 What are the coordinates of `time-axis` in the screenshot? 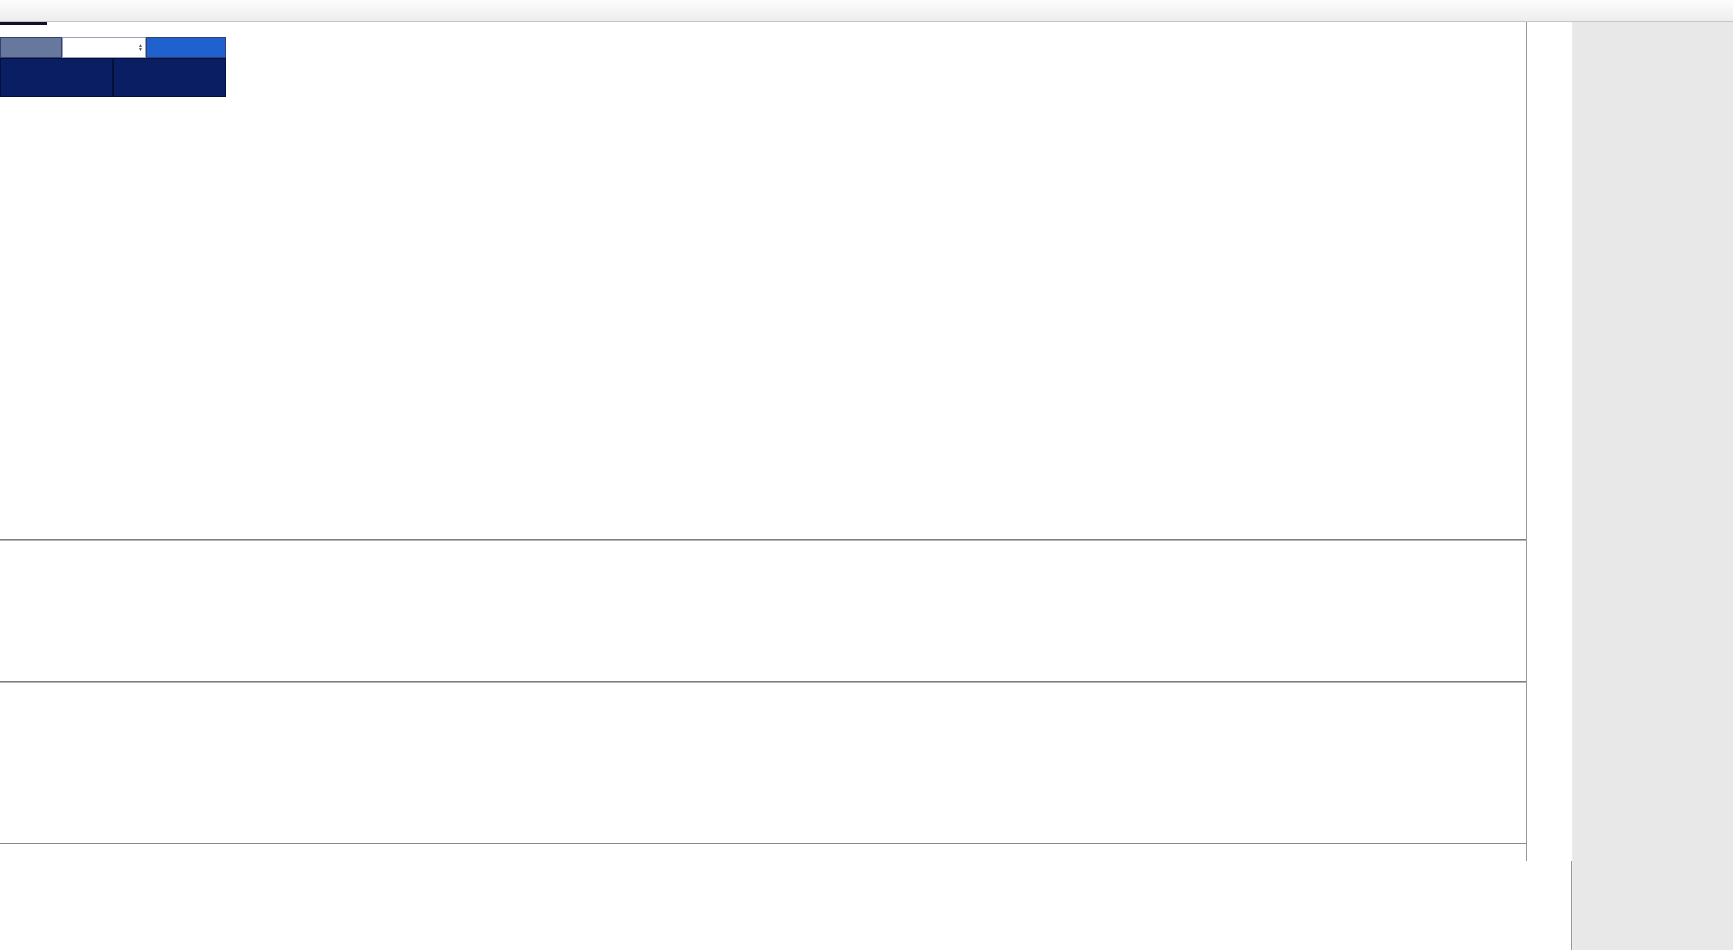 It's located at (763, 852).